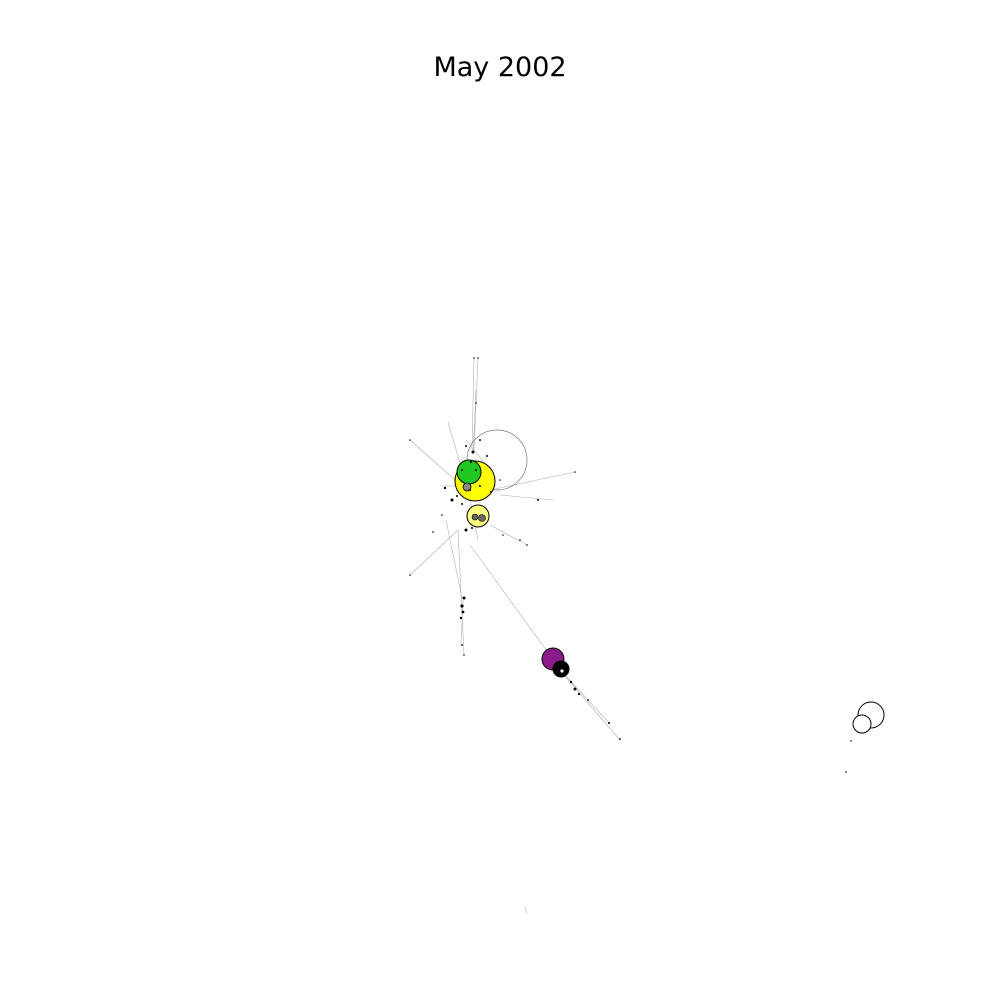  Describe the element at coordinates (492, 466) in the screenshot. I see `small-nodes` at that location.